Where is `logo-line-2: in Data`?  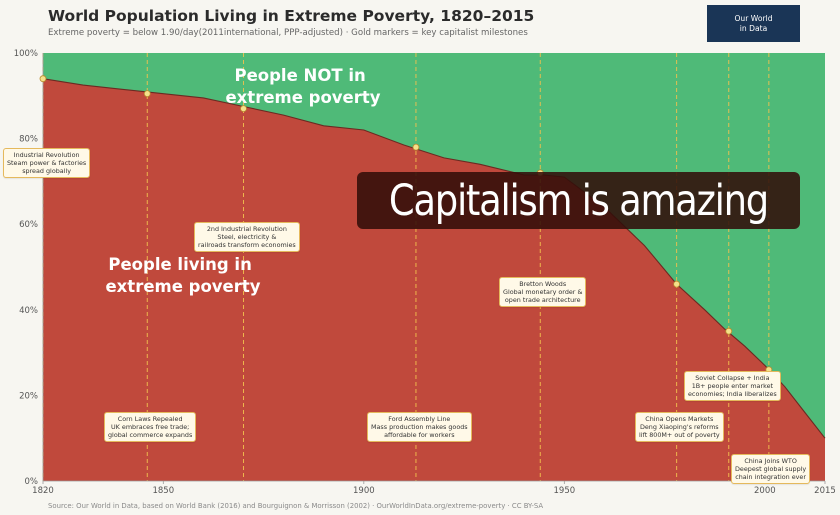
logo-line-2: in Data is located at coordinates (753, 28).